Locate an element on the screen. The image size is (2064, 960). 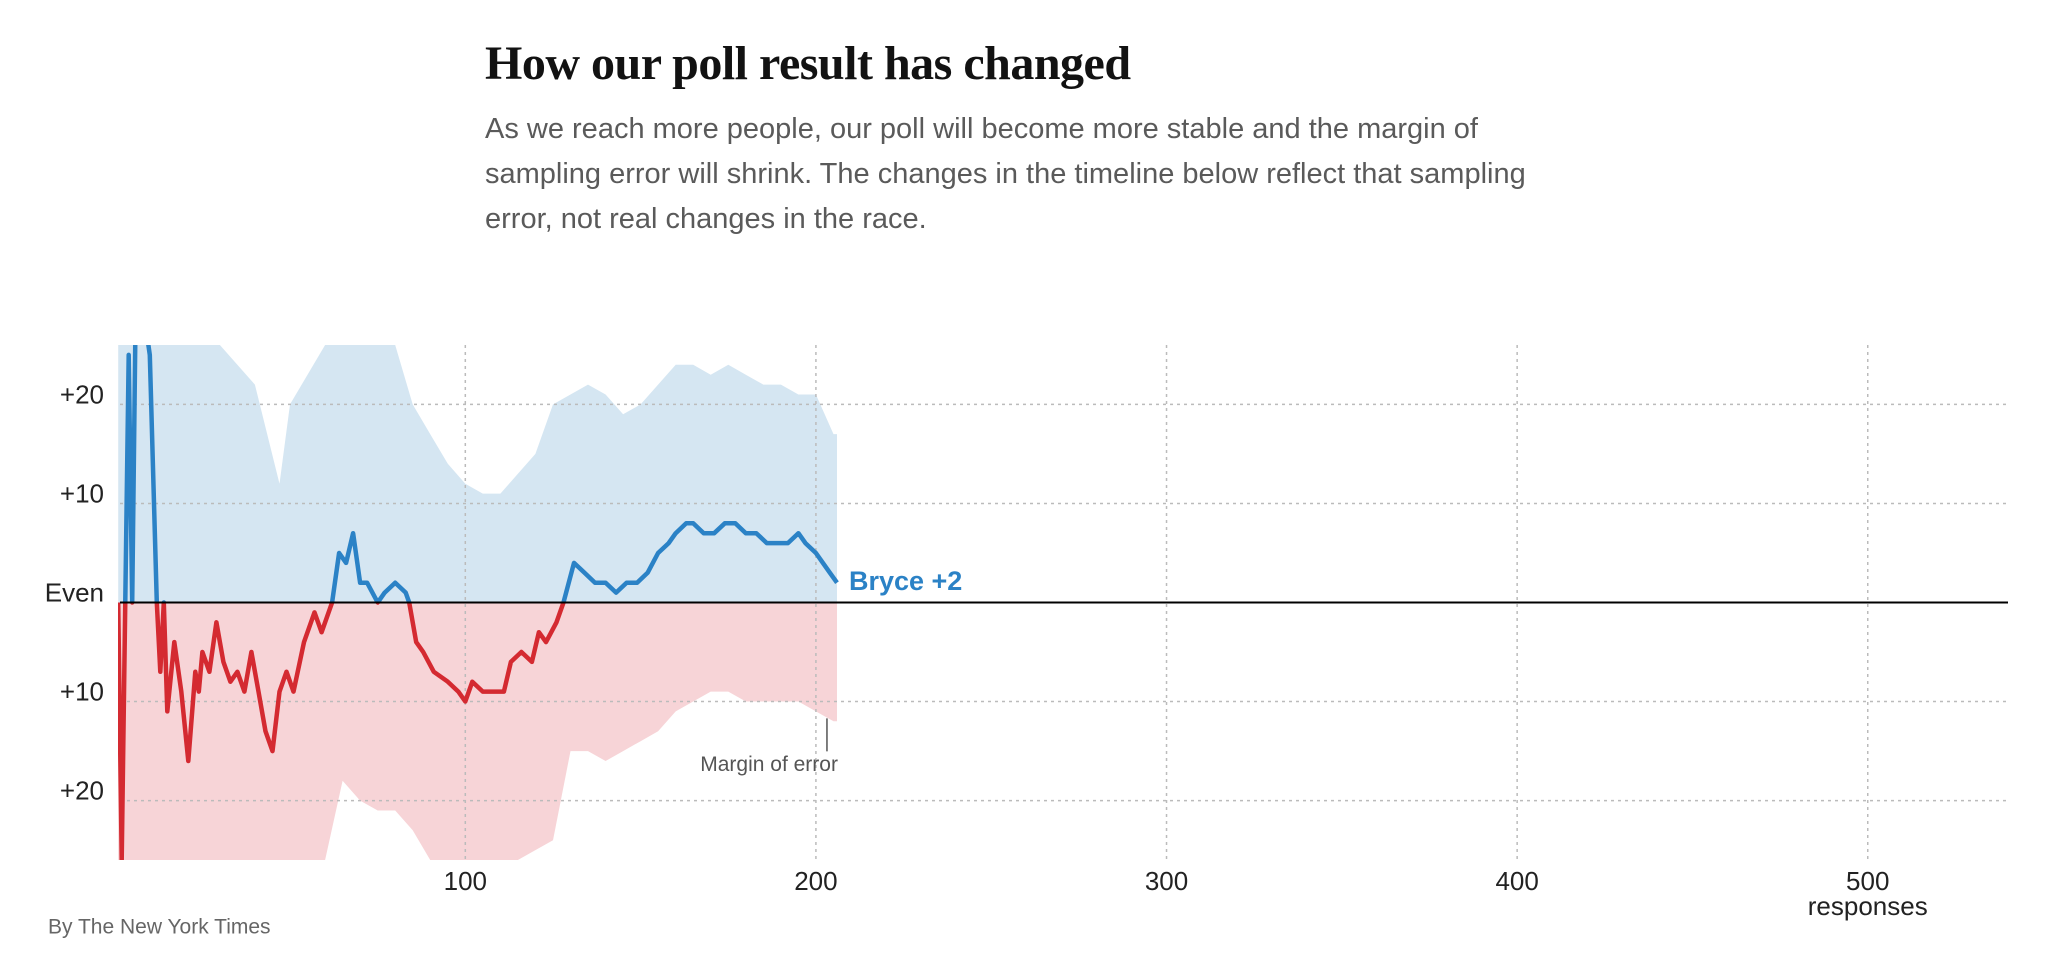
x-tick-label: 300 is located at coordinates (1166, 881).